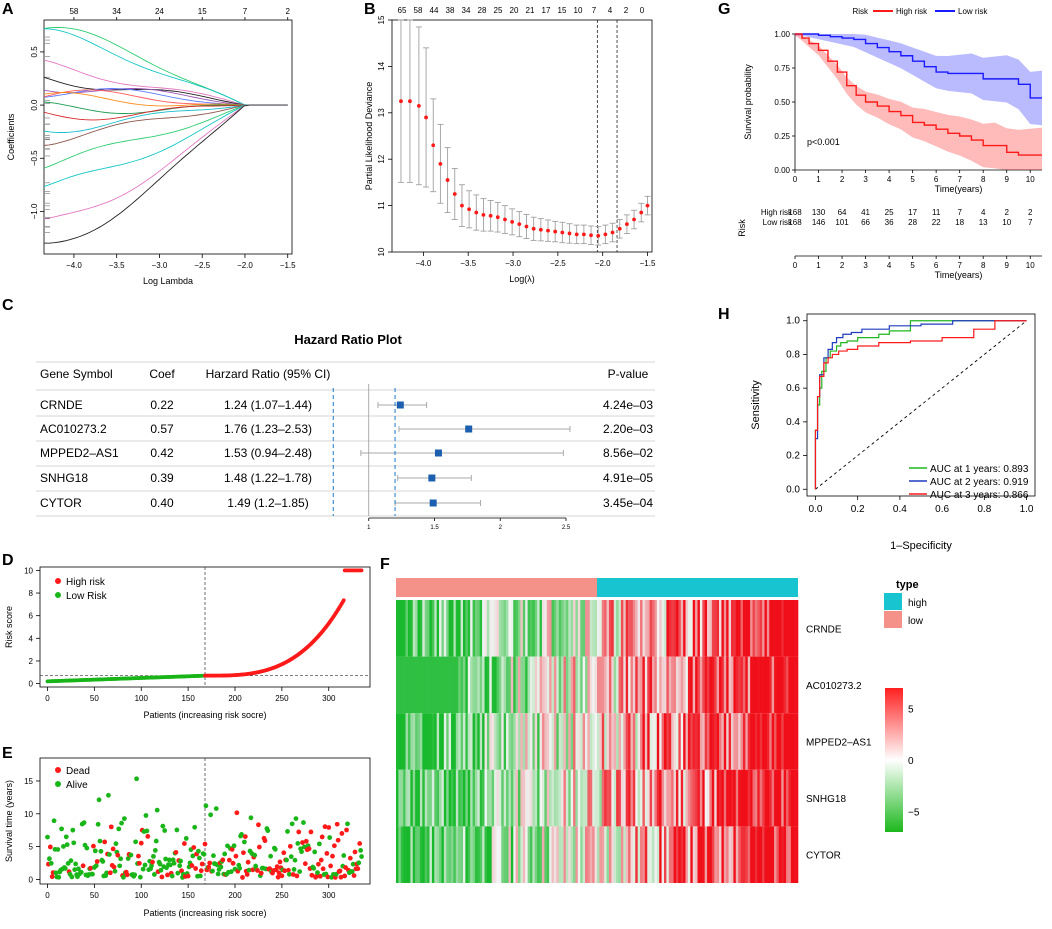 This screenshot has height=929, width=1052. Describe the element at coordinates (642, 10) in the screenshot. I see `top-tick-label: 0` at that location.